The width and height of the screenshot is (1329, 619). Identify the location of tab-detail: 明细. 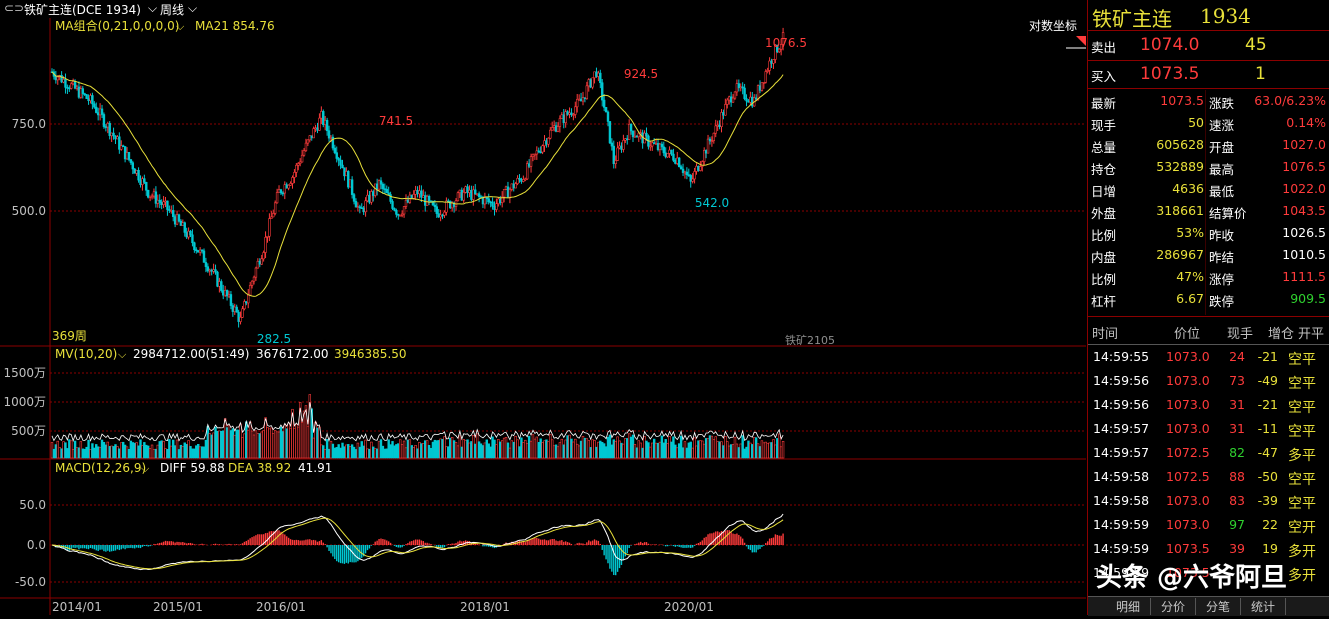
(1128, 606).